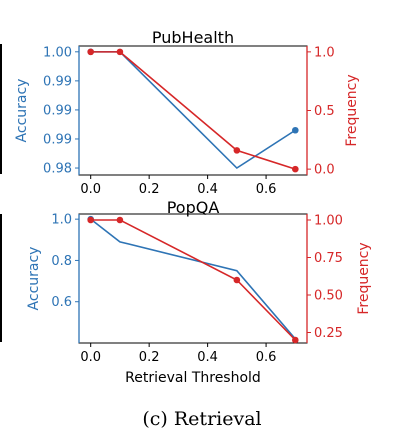 The height and width of the screenshot is (445, 404). Describe the element at coordinates (295, 130) in the screenshot. I see `accuracy-data-point` at that location.